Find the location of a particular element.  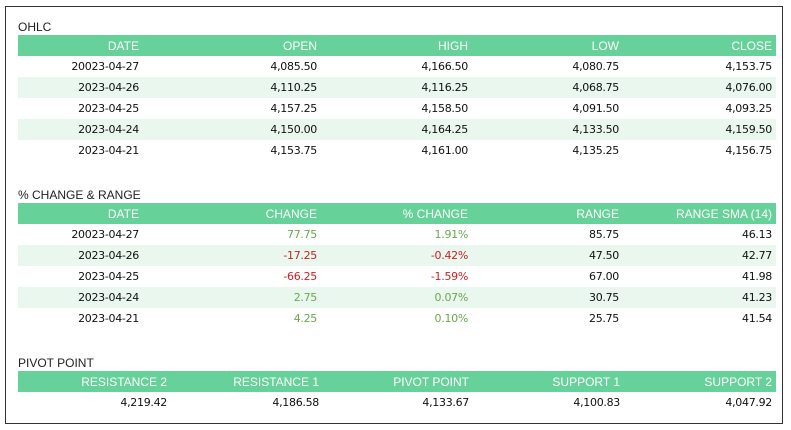

ohlc-open: 4,110.25 is located at coordinates (232, 87).